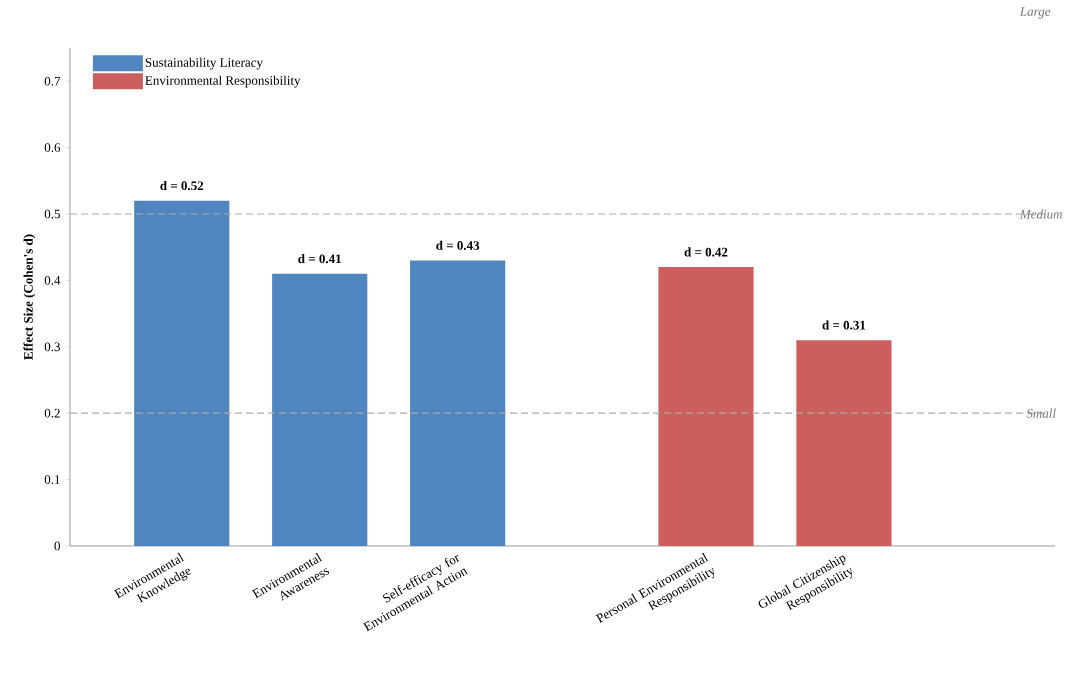 This screenshot has width=1075, height=693. What do you see at coordinates (52, 147) in the screenshot?
I see `y-tick-label: 0.6` at bounding box center [52, 147].